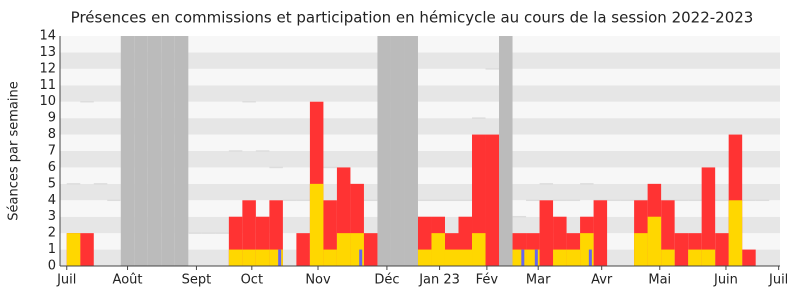 This screenshot has width=790, height=304. Describe the element at coordinates (47, 52) in the screenshot. I see `y-tick-label: 13` at that location.